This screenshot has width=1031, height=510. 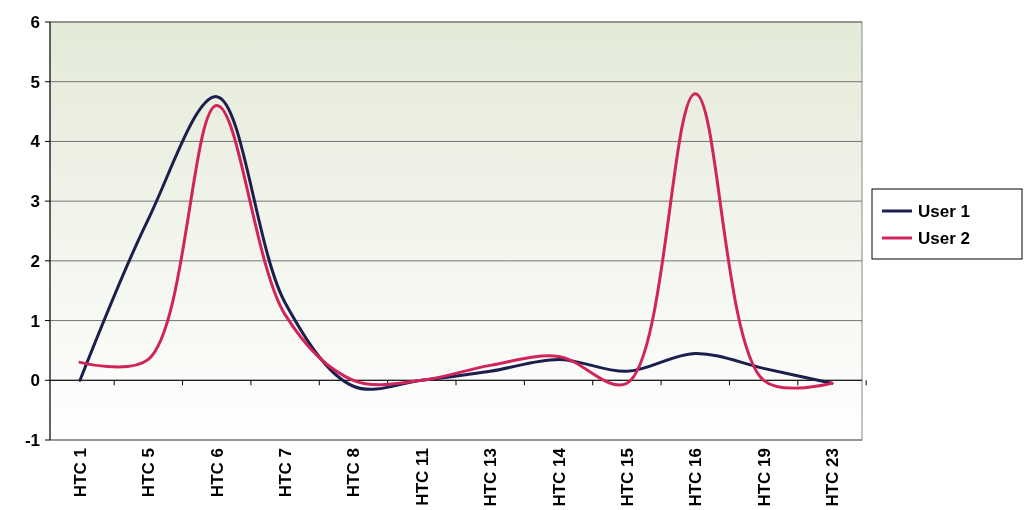 I want to click on legend-label: User 1, so click(x=944, y=211).